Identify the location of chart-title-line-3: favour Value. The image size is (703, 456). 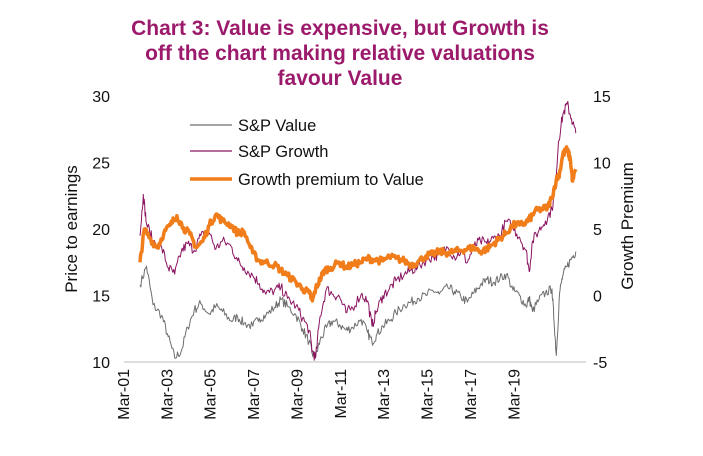
(340, 78).